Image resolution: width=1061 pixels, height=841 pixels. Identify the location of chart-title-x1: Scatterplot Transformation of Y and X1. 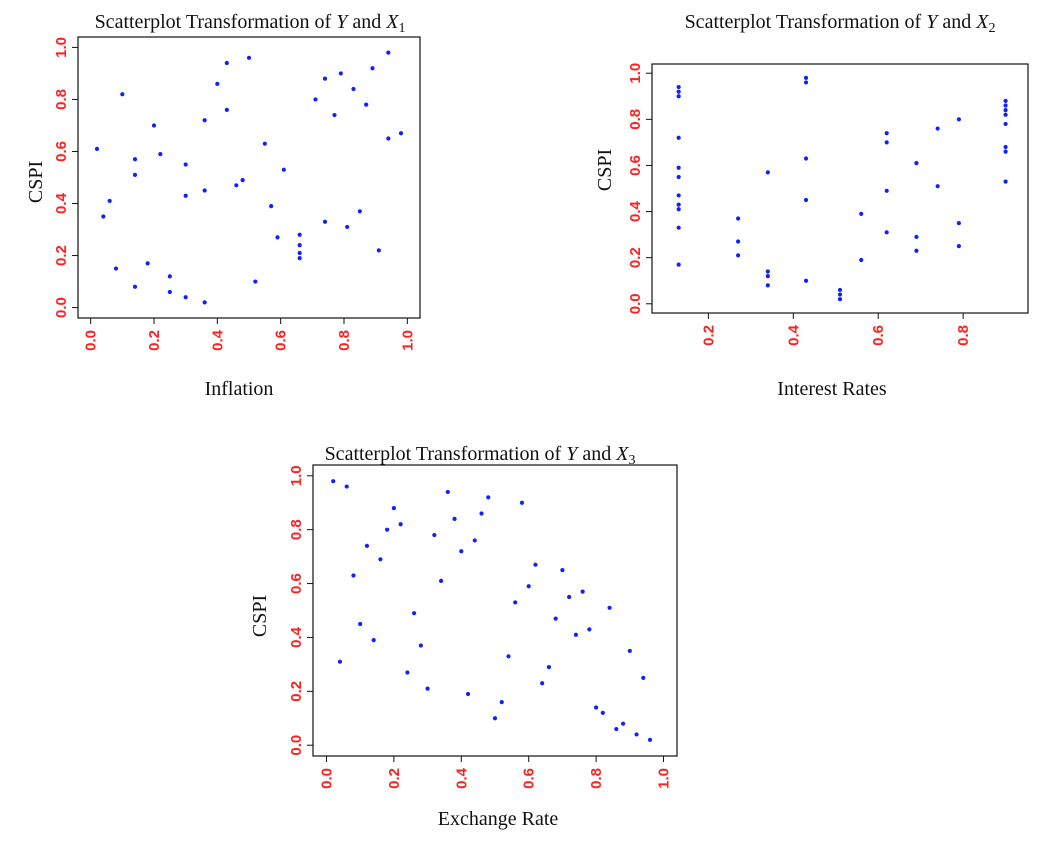
(250, 23).